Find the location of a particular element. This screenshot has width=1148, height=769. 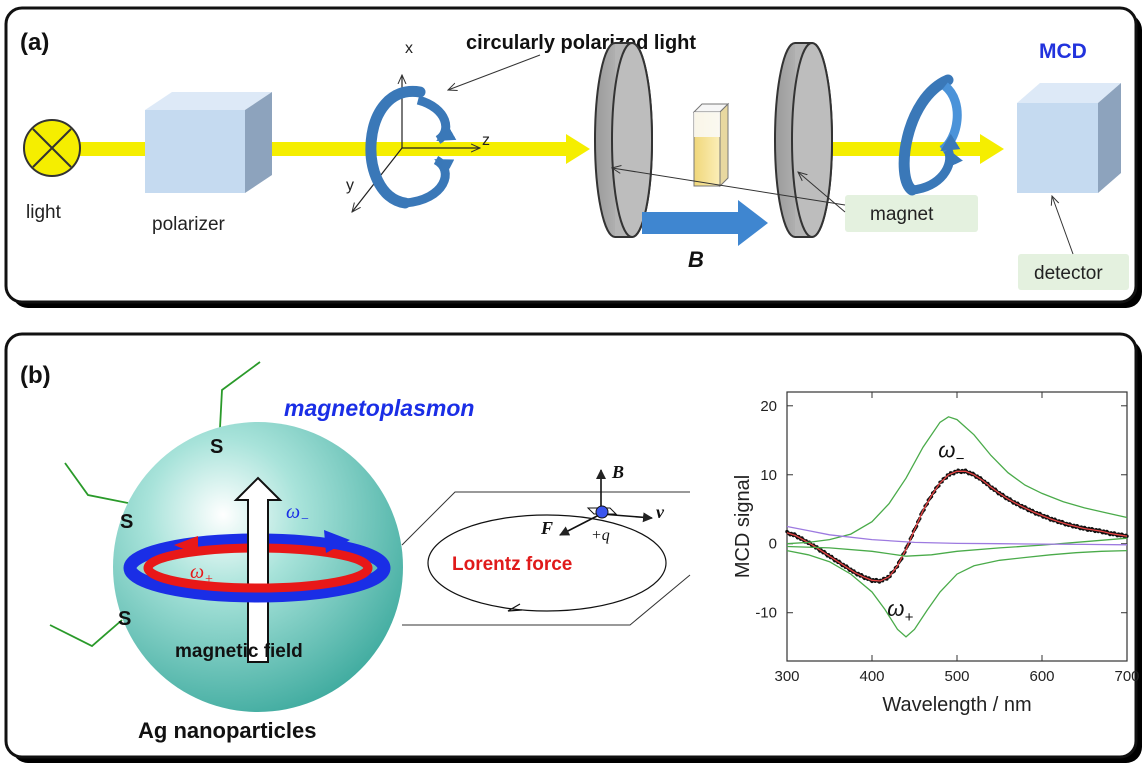

y-tick-label-3: 20 is located at coordinates (768, 406).